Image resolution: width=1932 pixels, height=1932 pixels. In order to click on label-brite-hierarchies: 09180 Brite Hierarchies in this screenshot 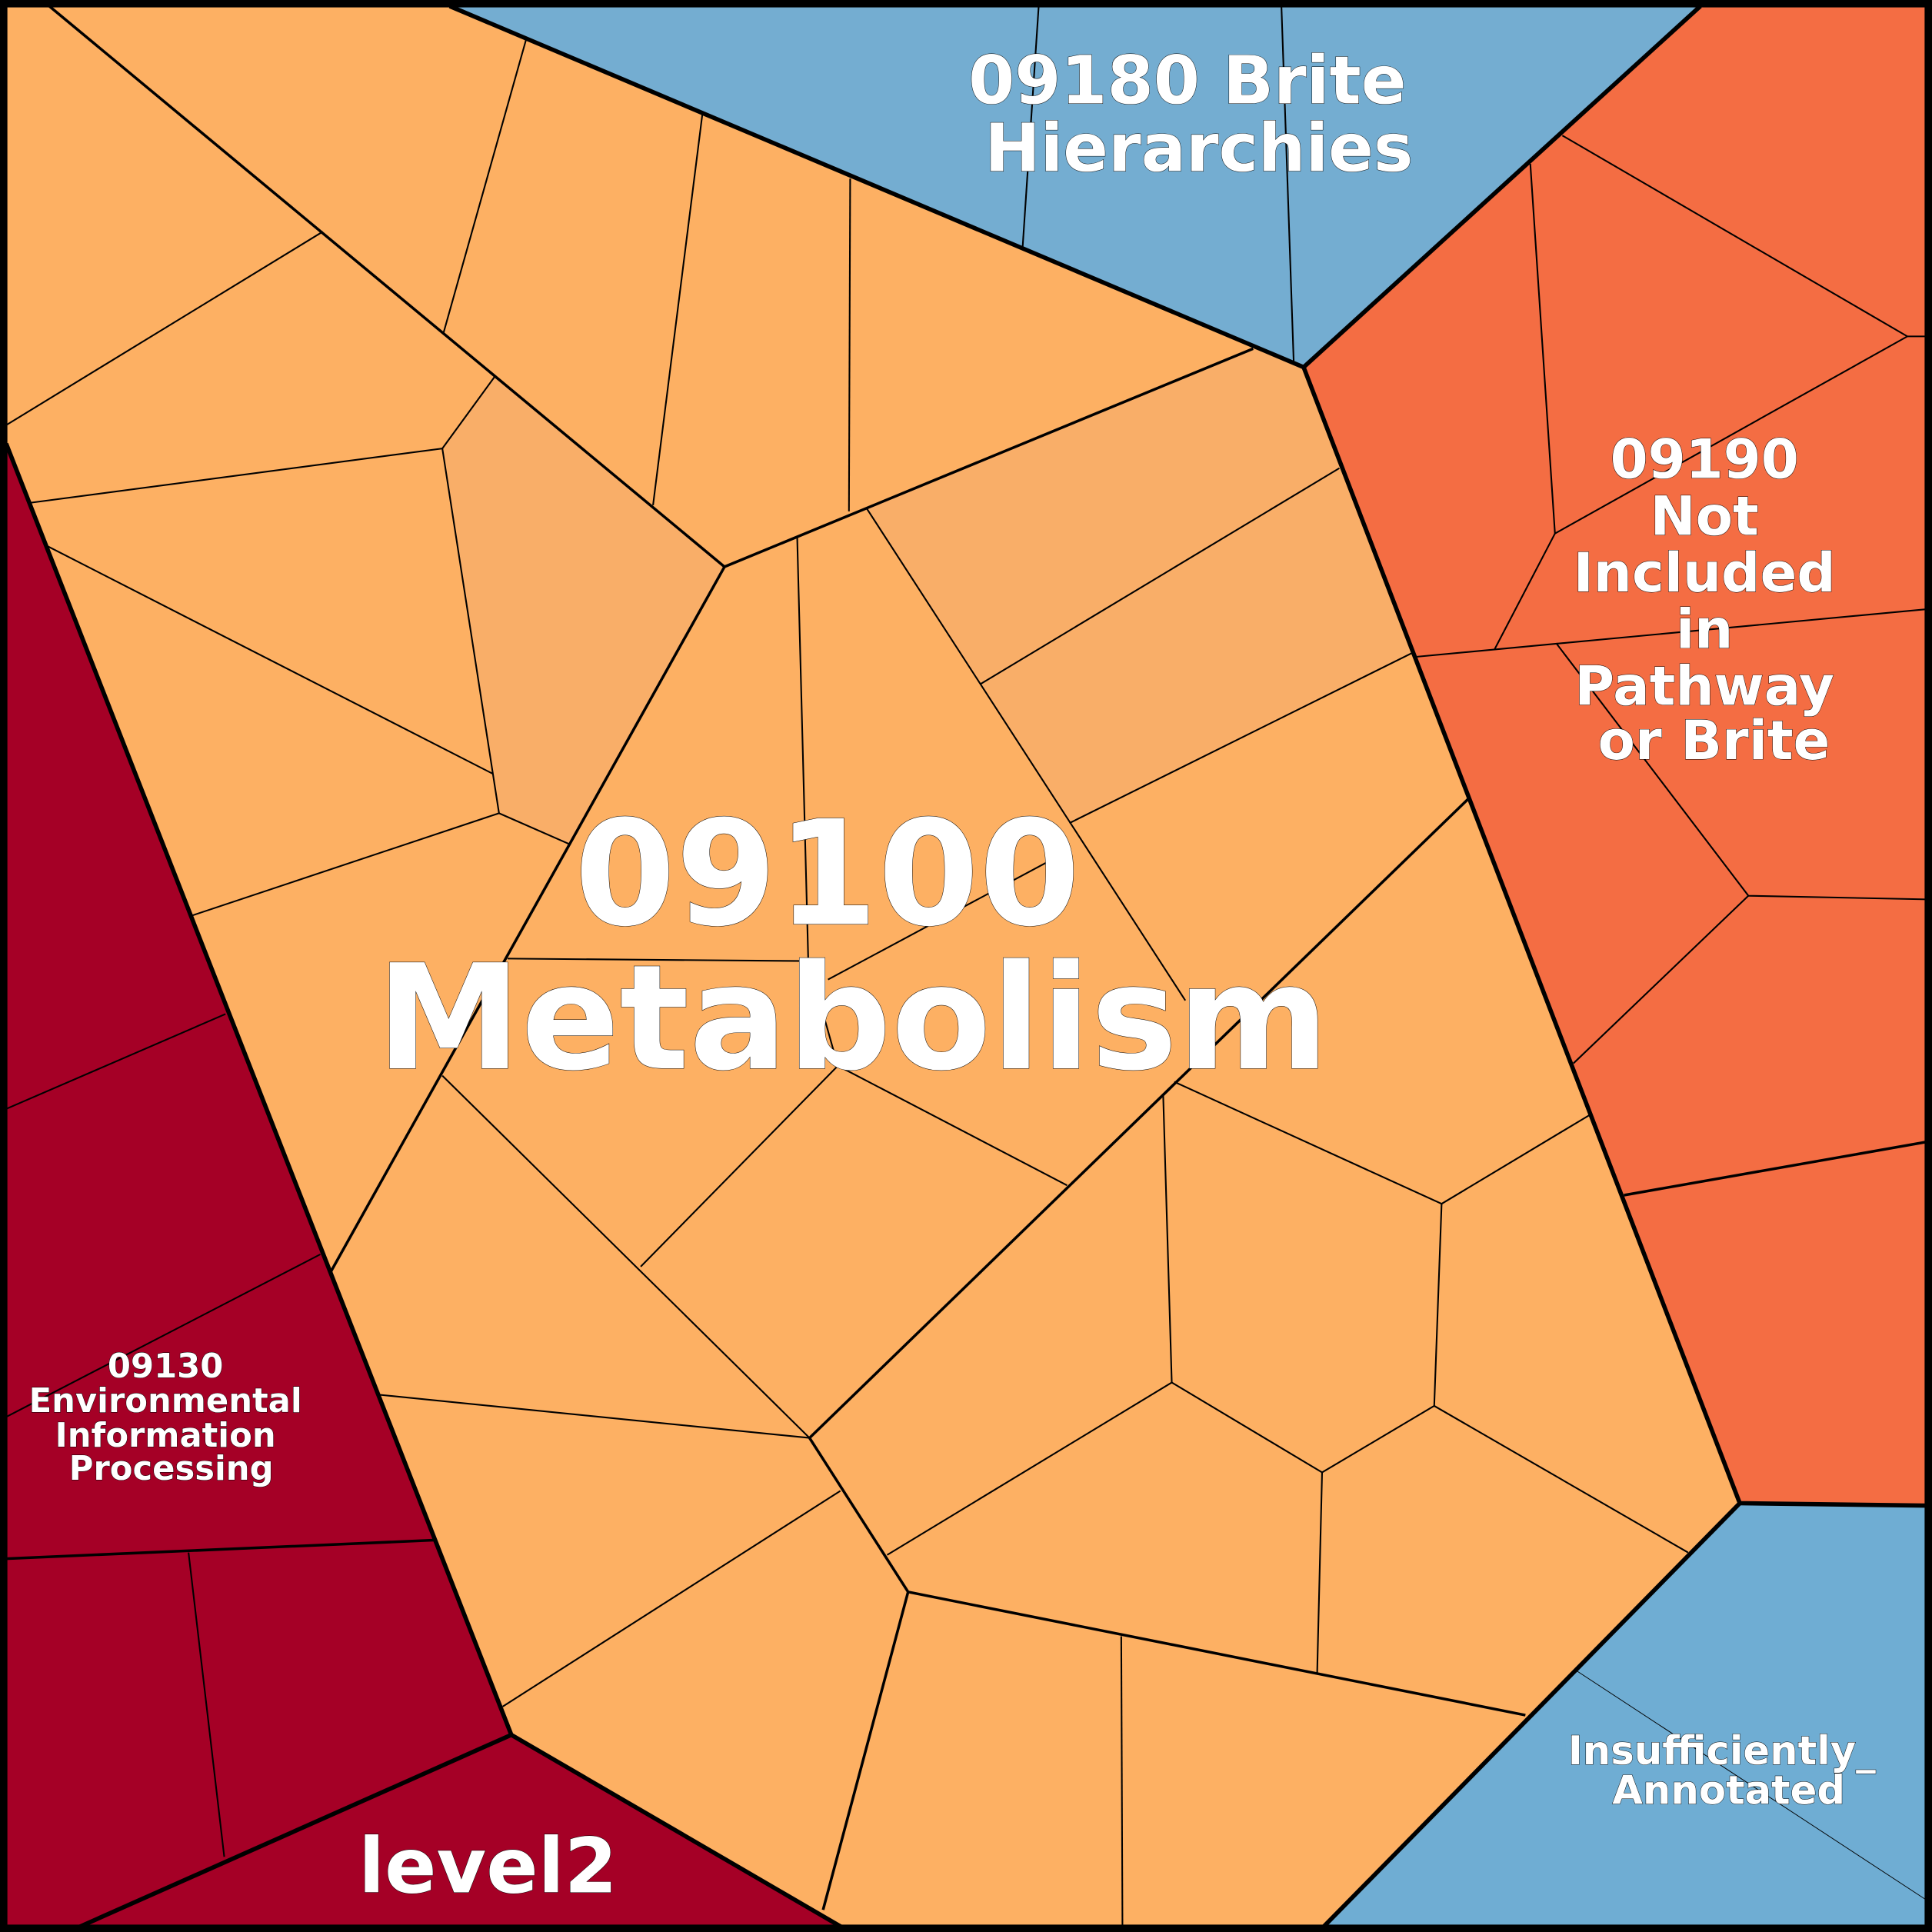, I will do `click(1198, 115)`.